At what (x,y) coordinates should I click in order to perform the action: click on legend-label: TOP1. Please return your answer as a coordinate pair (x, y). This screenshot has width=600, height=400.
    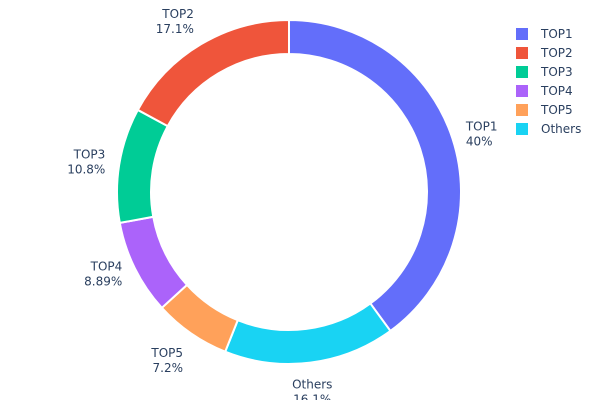
    Looking at the image, I should click on (556, 34).